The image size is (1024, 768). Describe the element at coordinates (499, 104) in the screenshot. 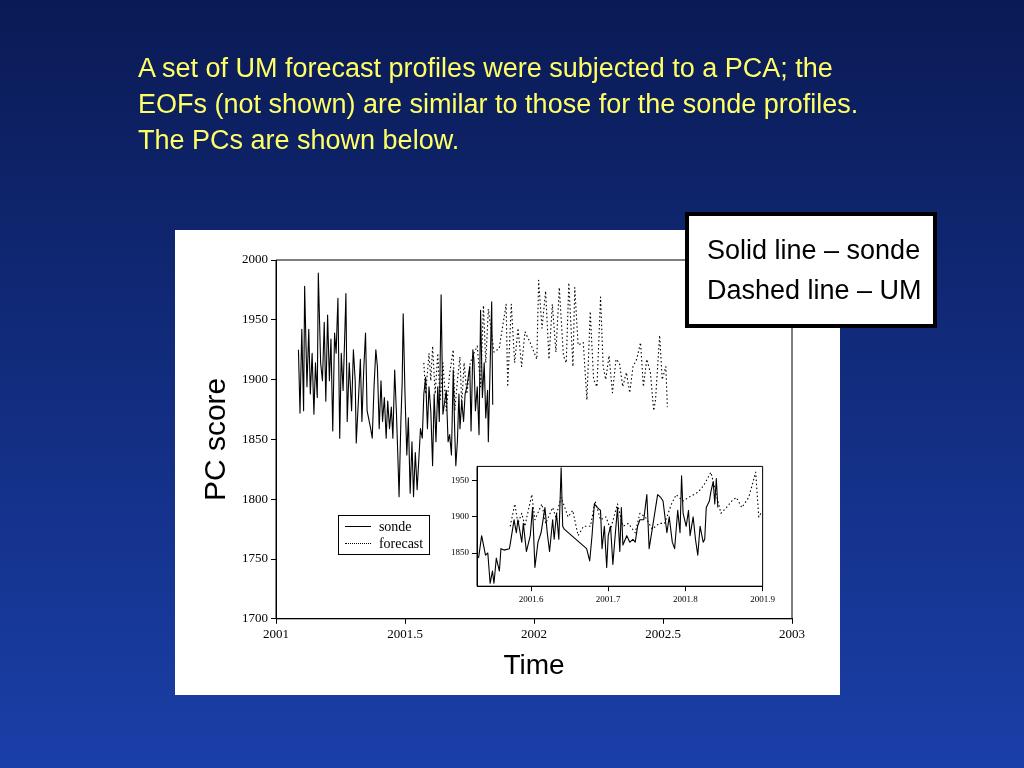

I see `chart-title: A set of UM forecast profiles were subjected to a PCA; the EOFs (not shown) are similar to those for the sonde profiles. The PCs are shown below.` at that location.